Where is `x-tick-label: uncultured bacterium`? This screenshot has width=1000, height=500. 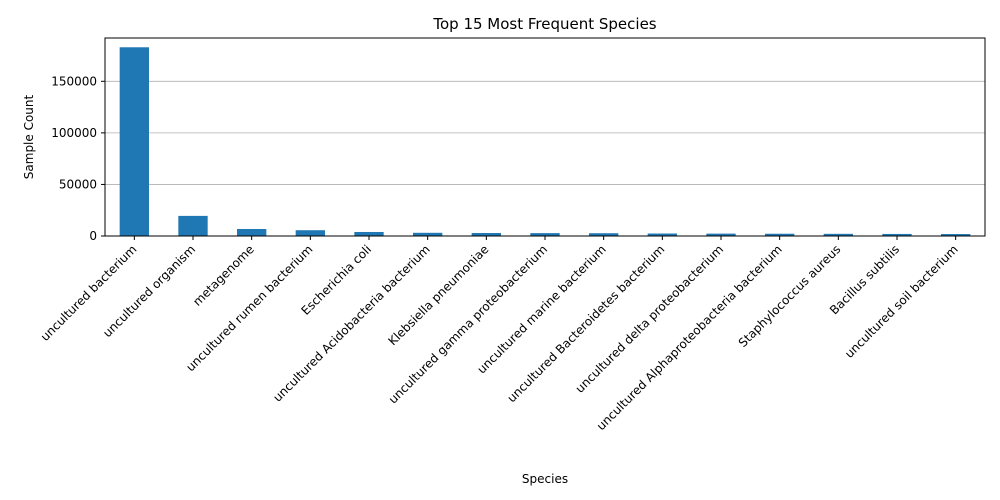 x-tick-label: uncultured bacterium is located at coordinates (89, 293).